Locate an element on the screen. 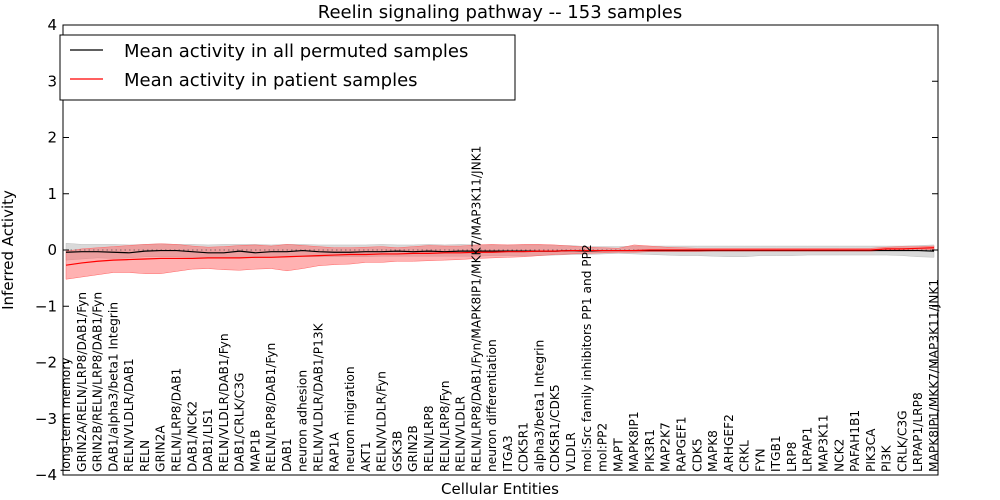  x-tick-label: MAP1B is located at coordinates (255, 451).